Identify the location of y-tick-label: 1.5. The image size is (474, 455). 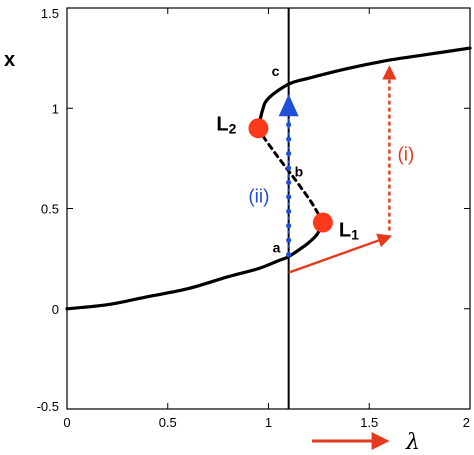
(50, 13).